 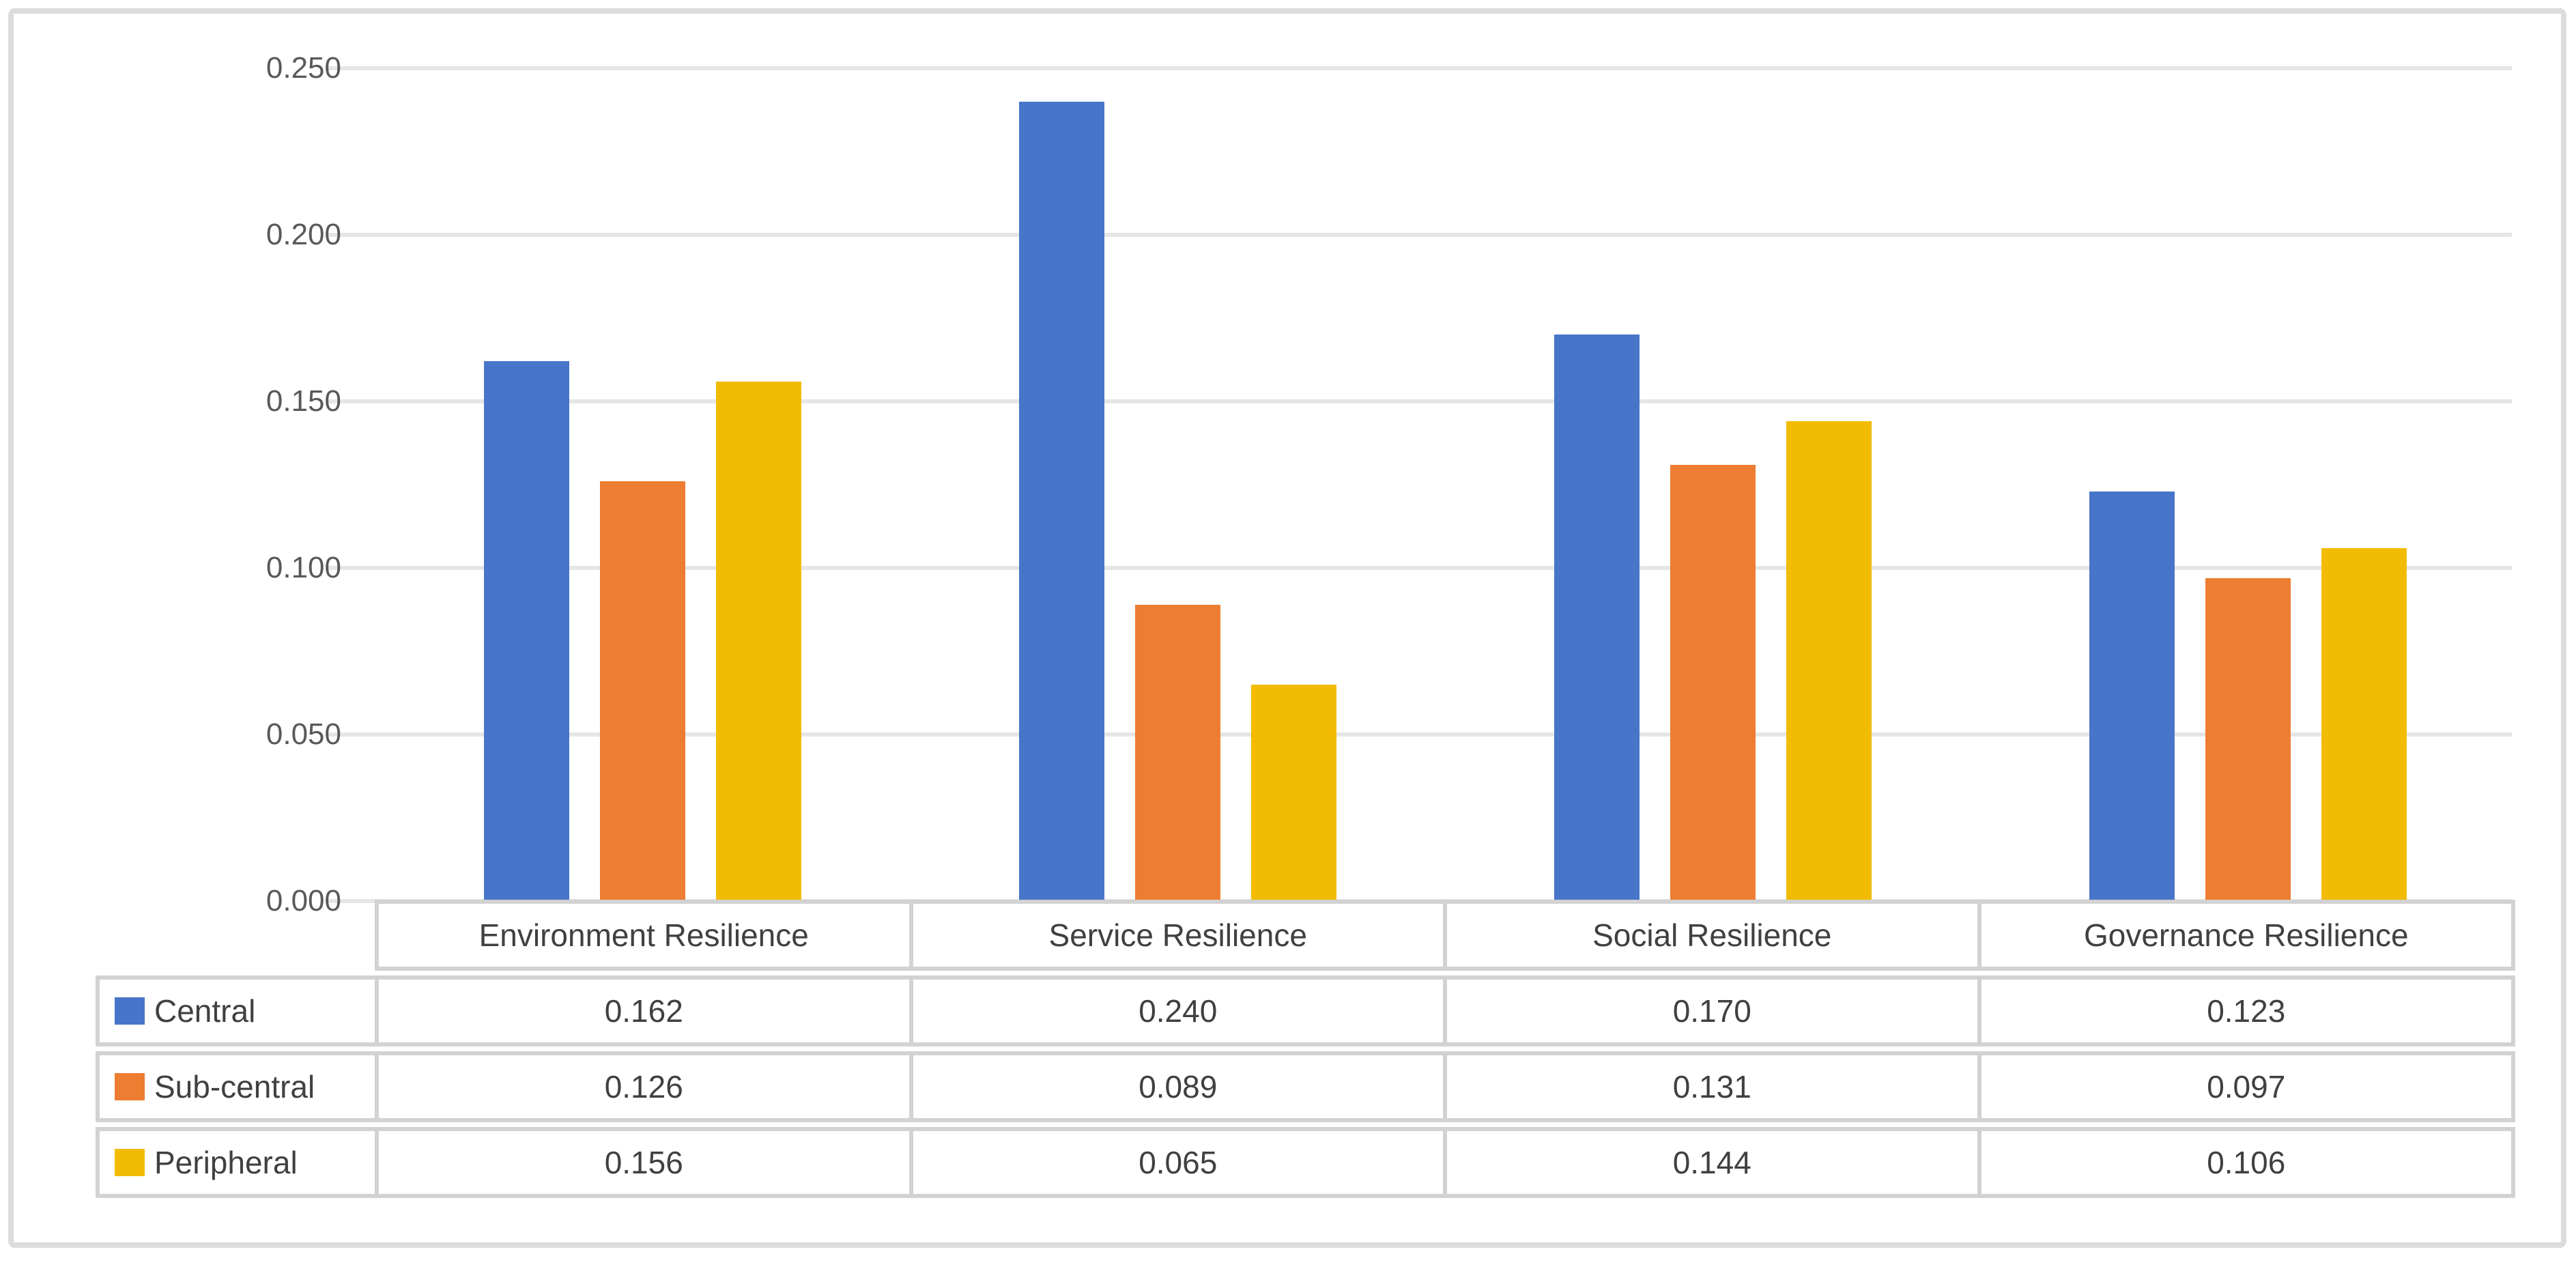 I want to click on value-cell: 0.170, so click(x=1710, y=1011).